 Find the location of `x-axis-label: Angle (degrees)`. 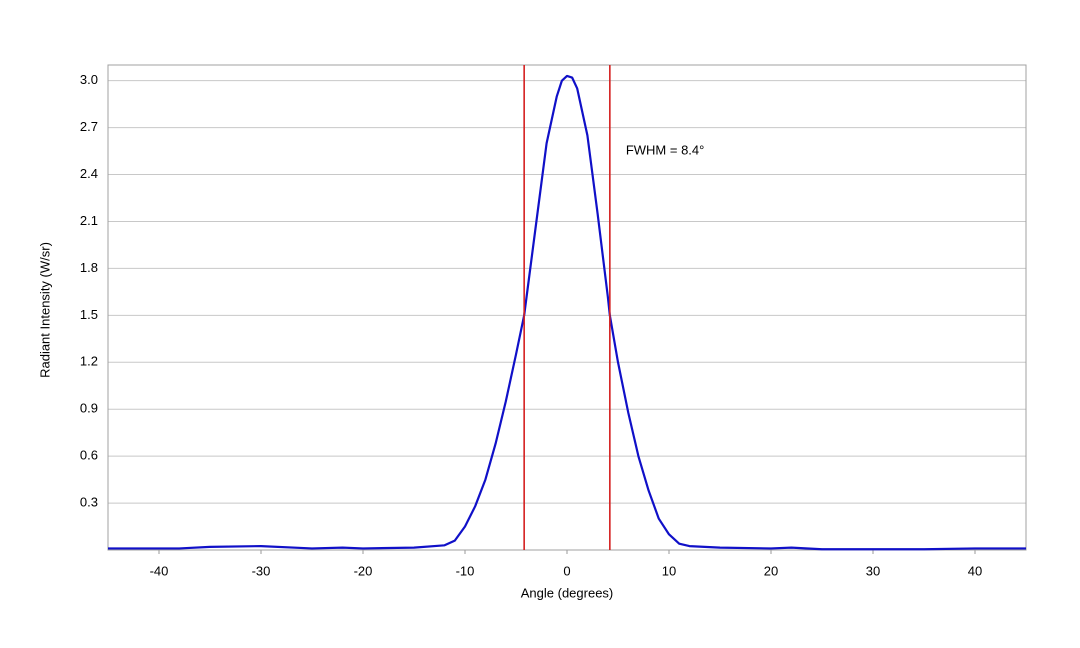

x-axis-label: Angle (degrees) is located at coordinates (567, 592).